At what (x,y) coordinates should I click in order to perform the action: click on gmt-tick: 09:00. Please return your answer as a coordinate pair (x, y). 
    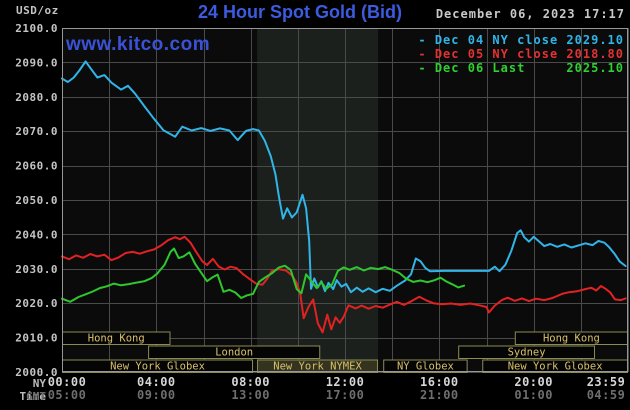
    Looking at the image, I should click on (156, 395).